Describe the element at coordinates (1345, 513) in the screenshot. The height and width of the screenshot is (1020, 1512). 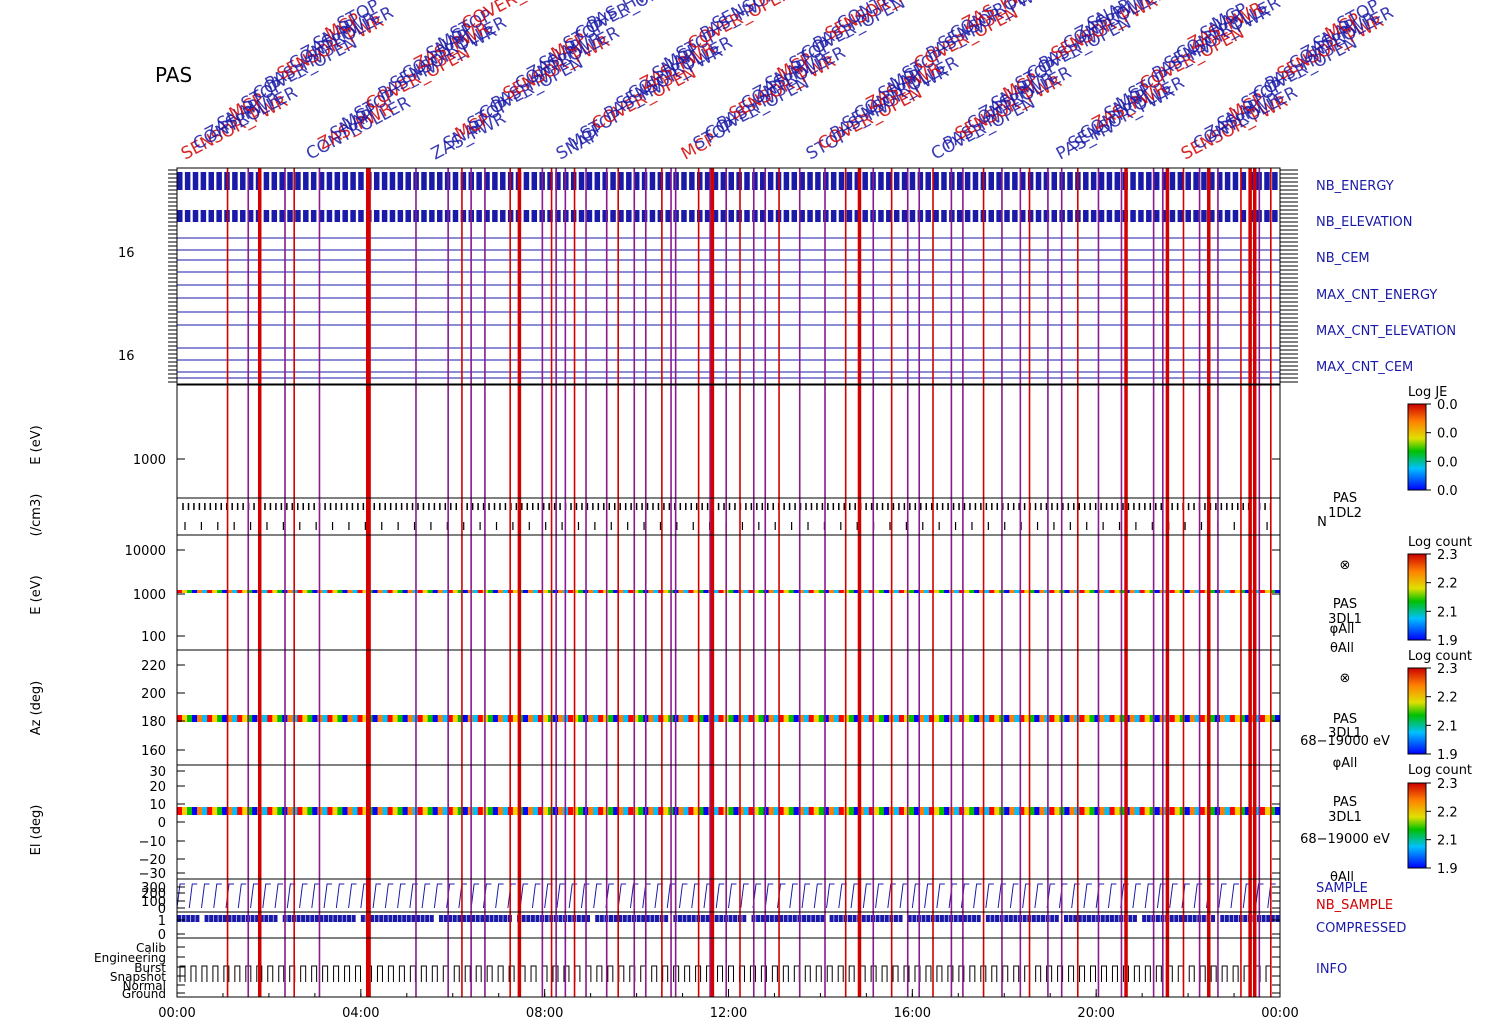
I see `side-label: 1DL2` at that location.